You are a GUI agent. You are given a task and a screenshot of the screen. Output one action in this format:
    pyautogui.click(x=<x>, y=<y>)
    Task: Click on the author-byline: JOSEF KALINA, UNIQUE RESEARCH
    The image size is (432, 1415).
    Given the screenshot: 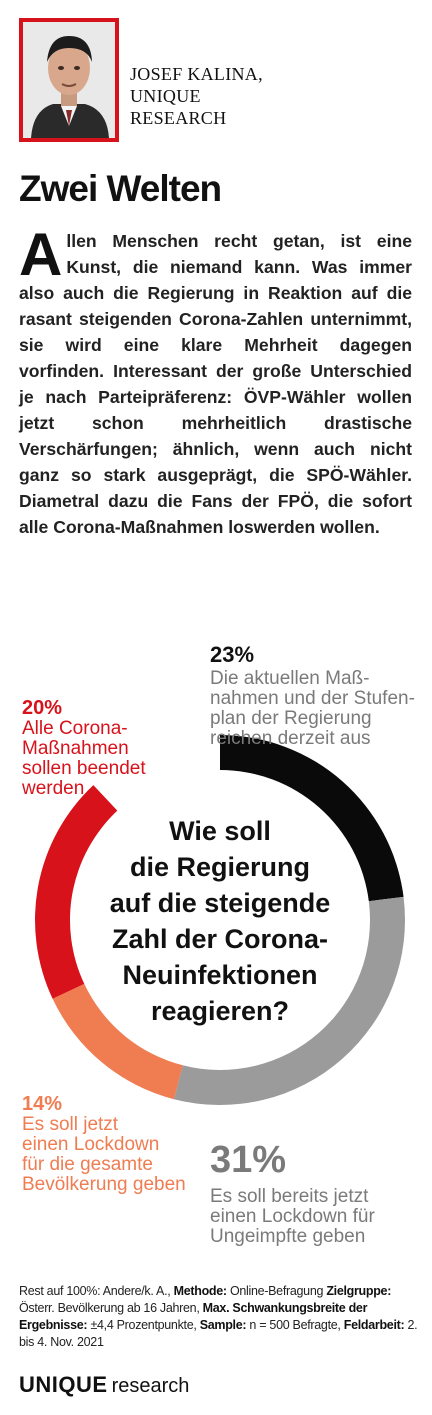 What is the action you would take?
    pyautogui.click(x=240, y=96)
    